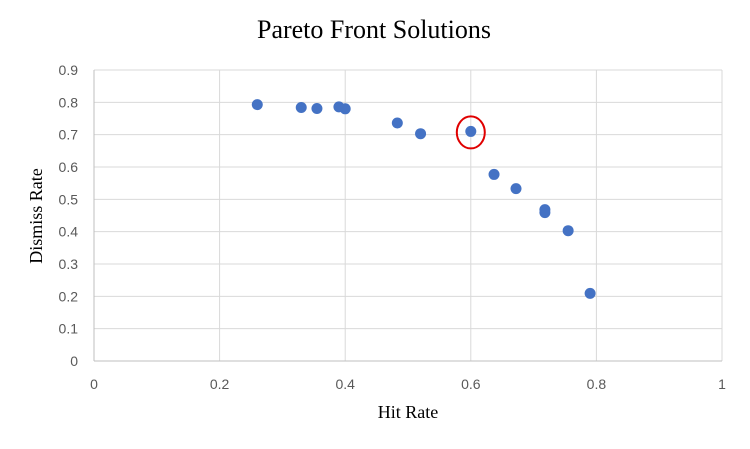 This screenshot has height=449, width=750. I want to click on highlight-circle, so click(470, 132).